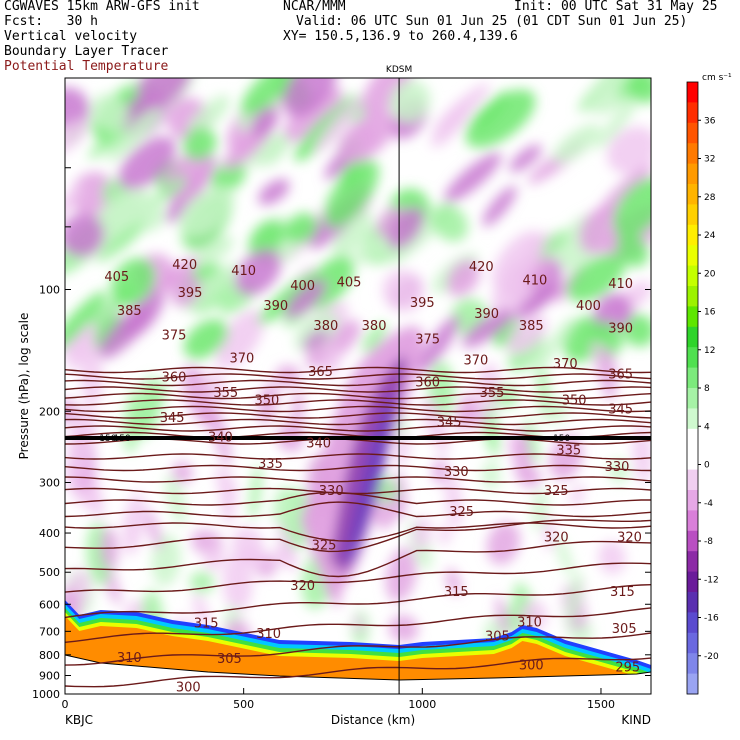 This screenshot has height=740, width=740. Describe the element at coordinates (710, 313) in the screenshot. I see `colorbar-label: 16` at that location.